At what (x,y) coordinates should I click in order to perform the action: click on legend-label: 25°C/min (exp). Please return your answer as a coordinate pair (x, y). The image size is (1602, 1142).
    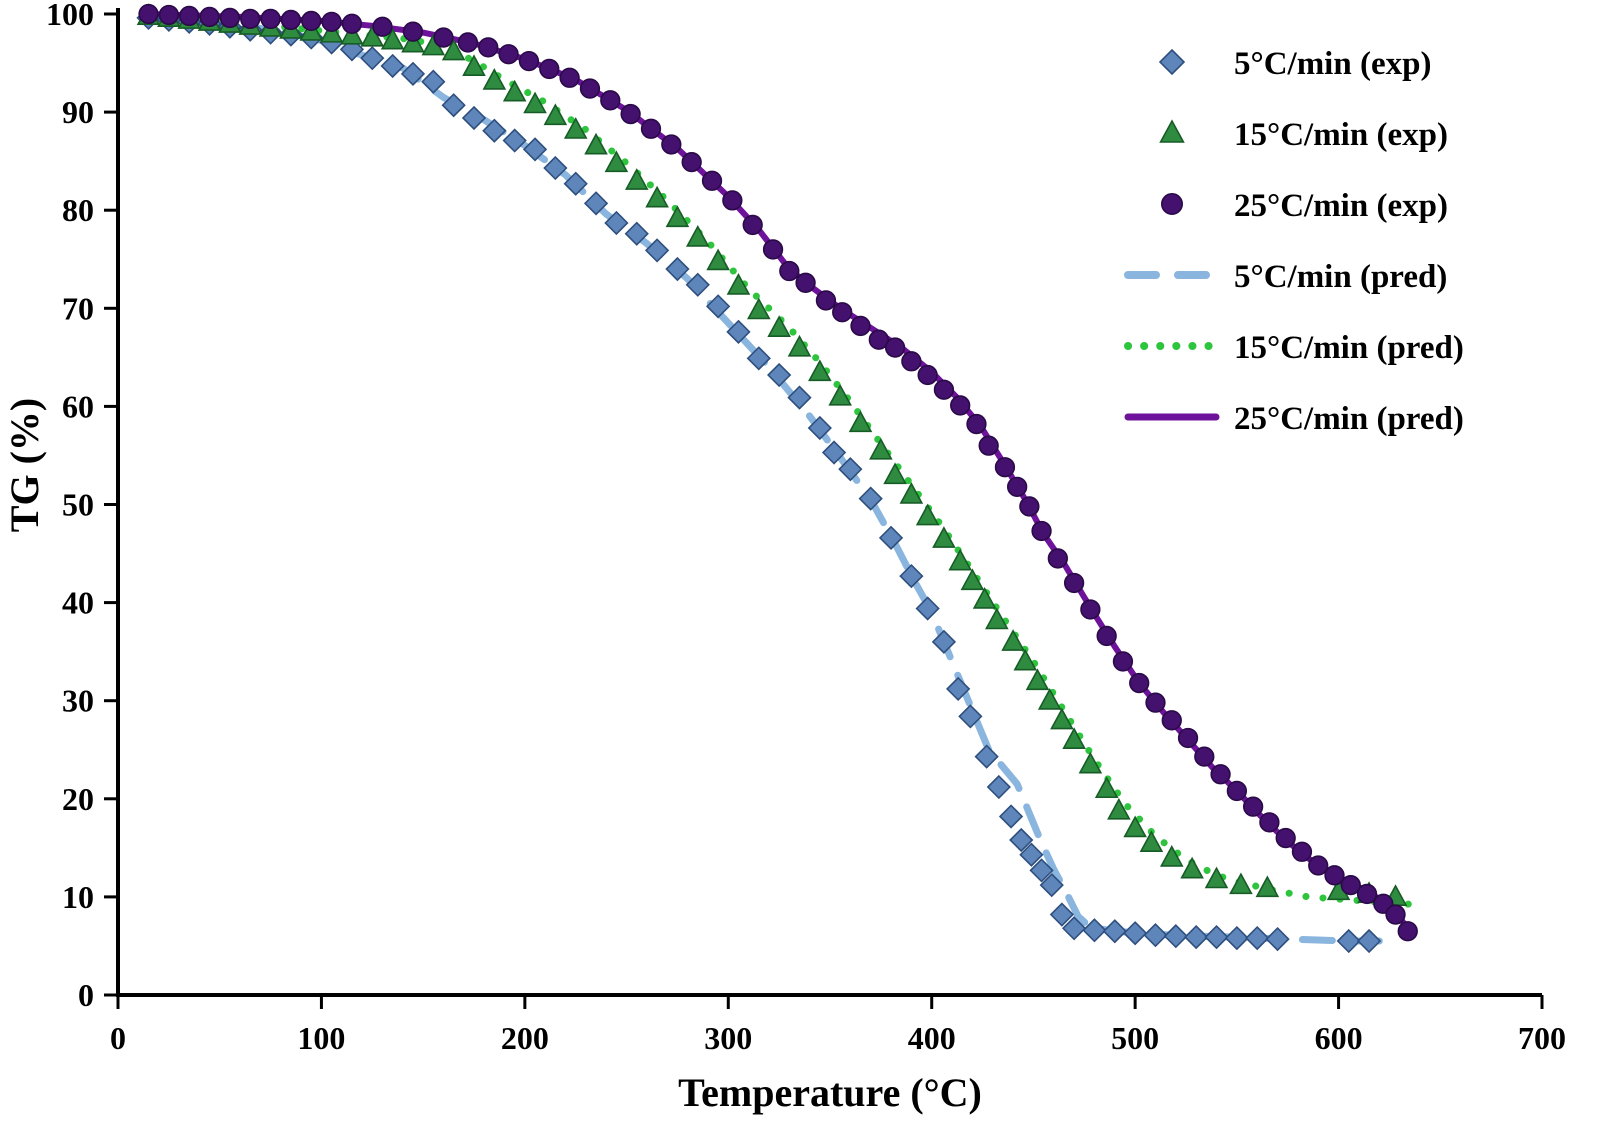
    Looking at the image, I should click on (1341, 206).